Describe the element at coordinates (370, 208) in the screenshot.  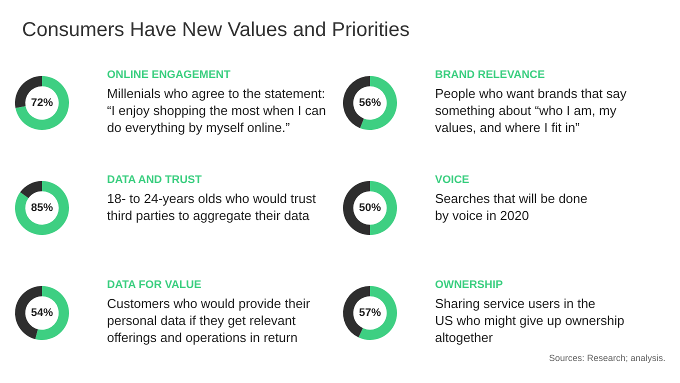
I see `data-label: 50%` at that location.